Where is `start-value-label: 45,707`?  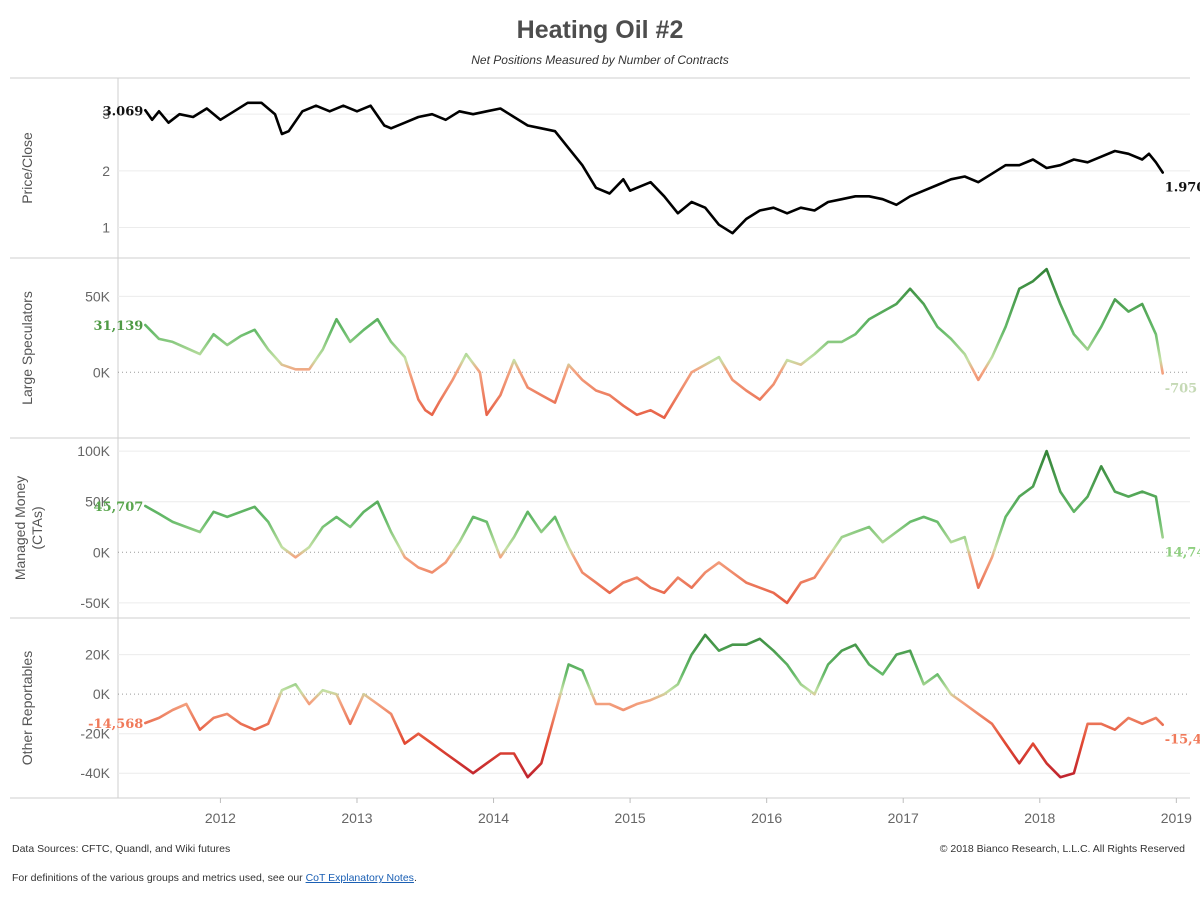
start-value-label: 45,707 is located at coordinates (119, 507).